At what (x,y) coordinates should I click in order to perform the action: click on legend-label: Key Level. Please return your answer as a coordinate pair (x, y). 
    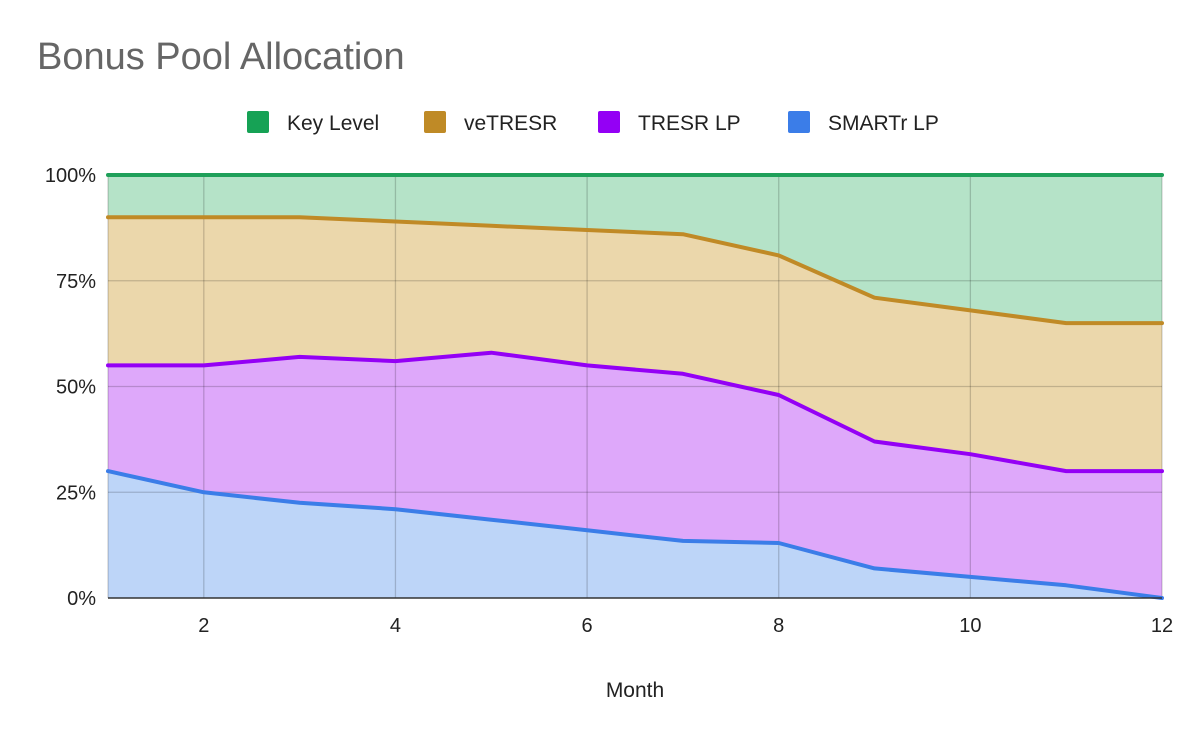
    Looking at the image, I should click on (333, 123).